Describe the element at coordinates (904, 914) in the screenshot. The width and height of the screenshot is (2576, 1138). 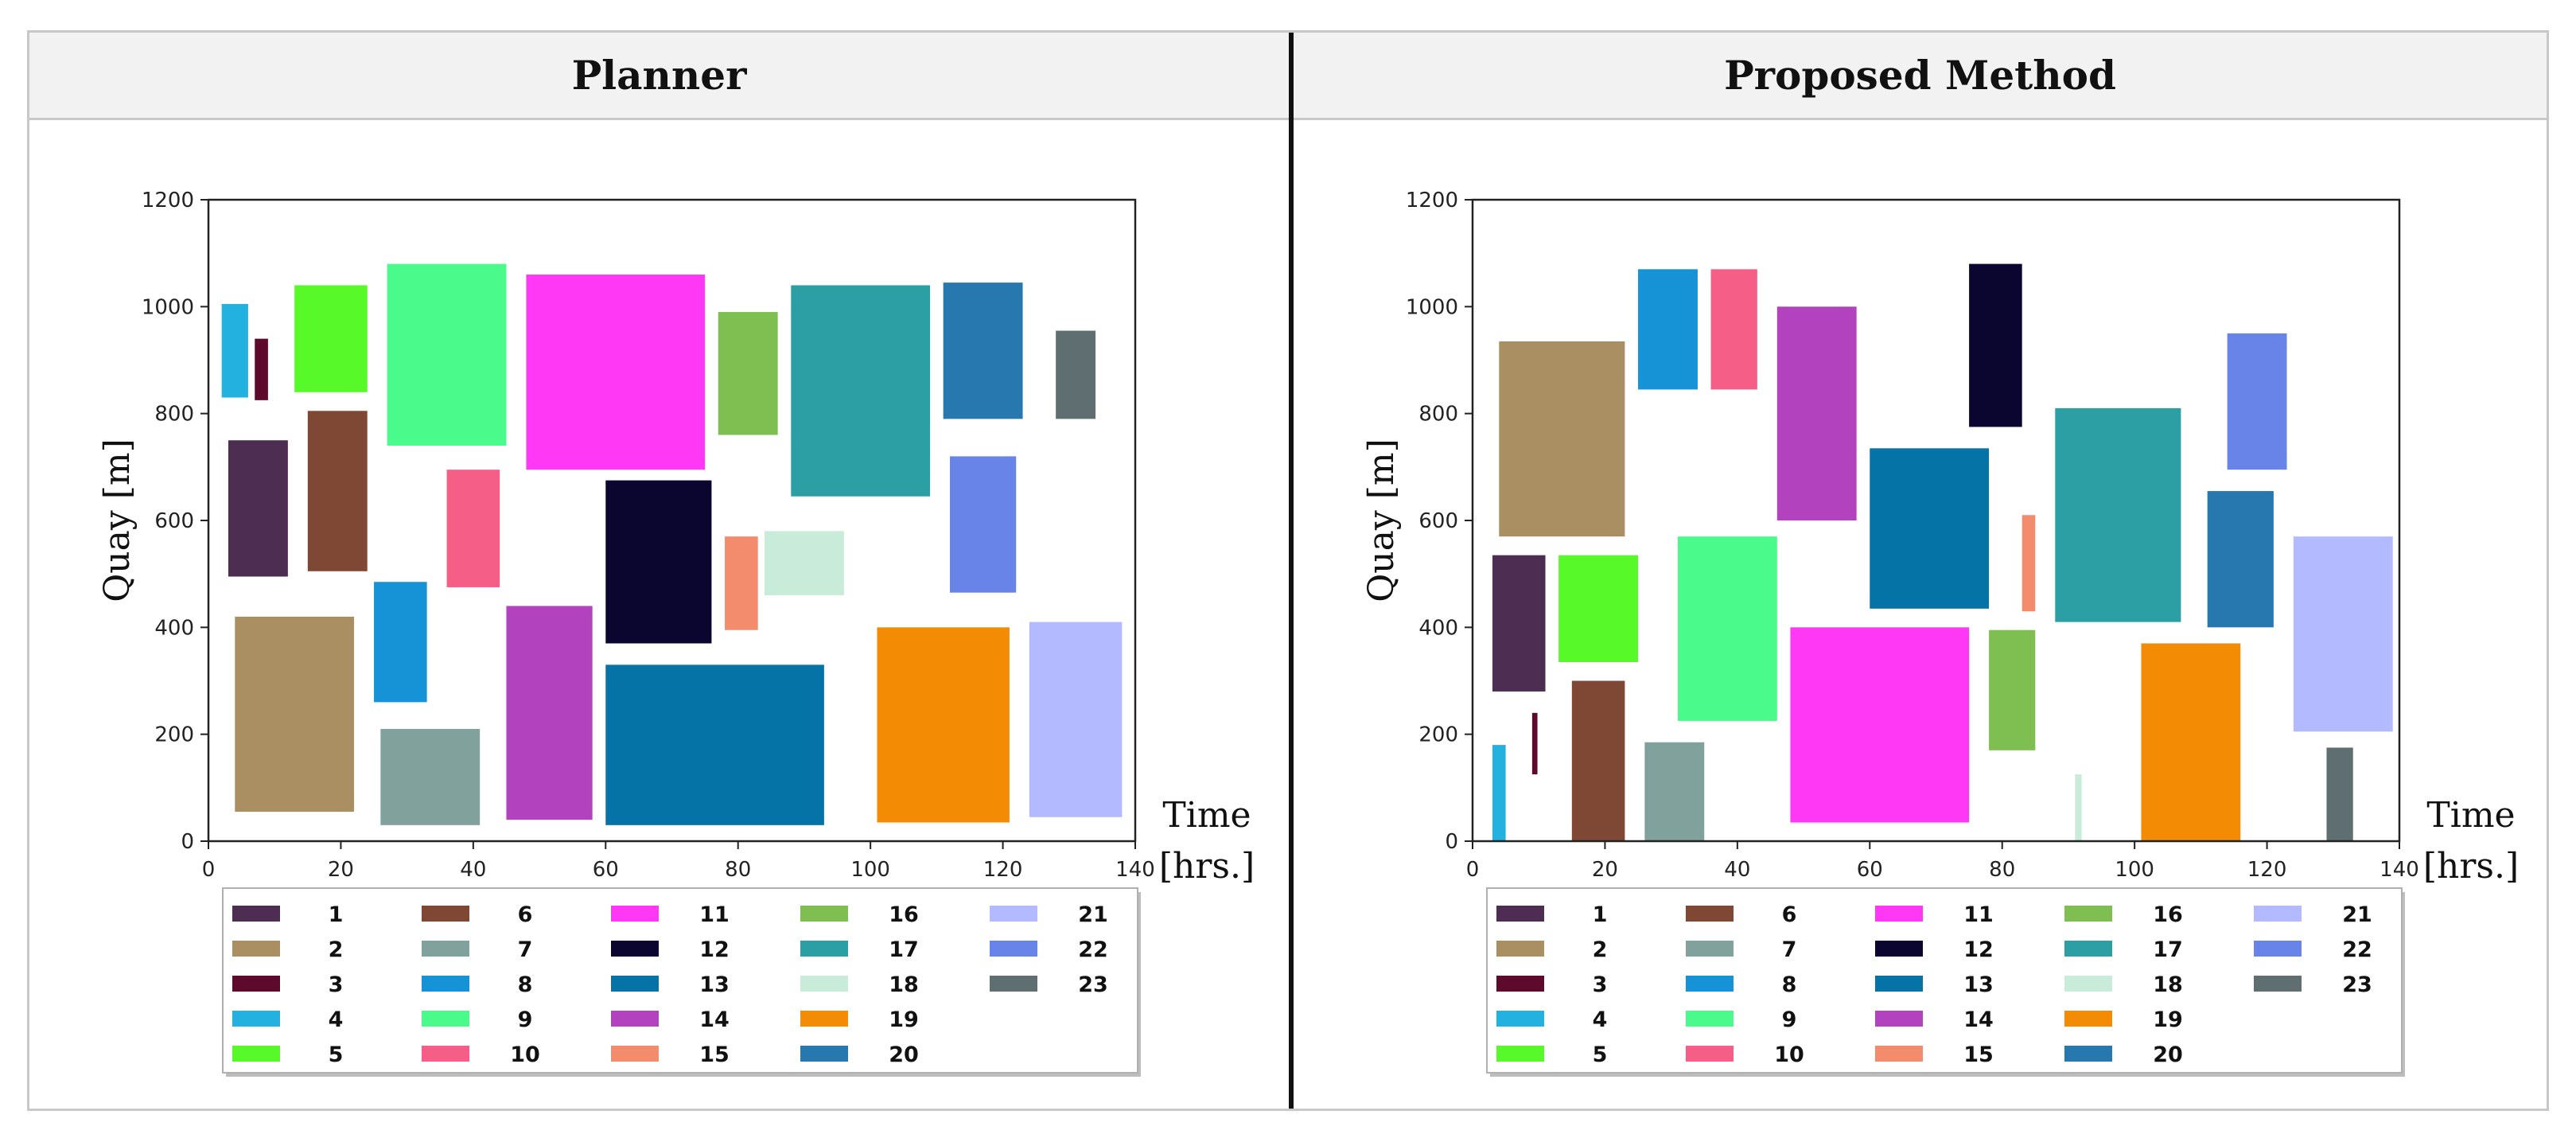
I see `planner-legend-label-16: 16` at that location.